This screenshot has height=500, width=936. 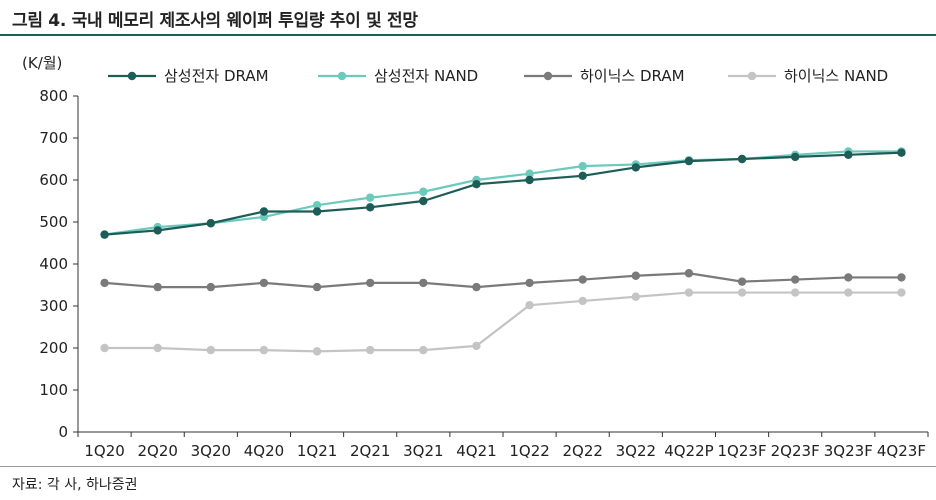 What do you see at coordinates (53, 264) in the screenshot?
I see `y-tick-label: 400` at bounding box center [53, 264].